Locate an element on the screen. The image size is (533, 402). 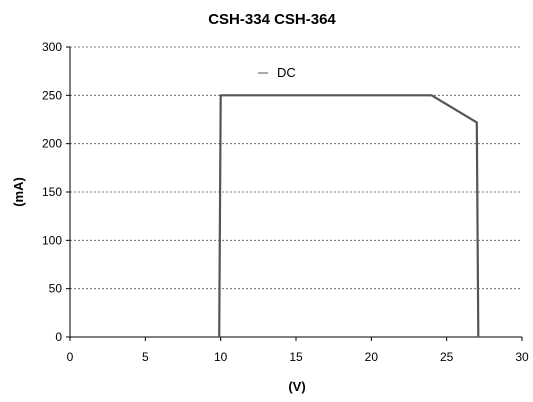
y-tick-label-150: 150 is located at coordinates (52, 192).